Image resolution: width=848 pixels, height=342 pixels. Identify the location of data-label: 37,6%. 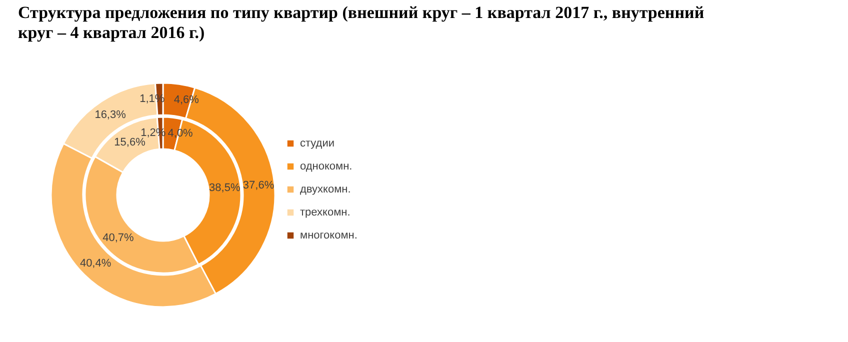
(258, 185).